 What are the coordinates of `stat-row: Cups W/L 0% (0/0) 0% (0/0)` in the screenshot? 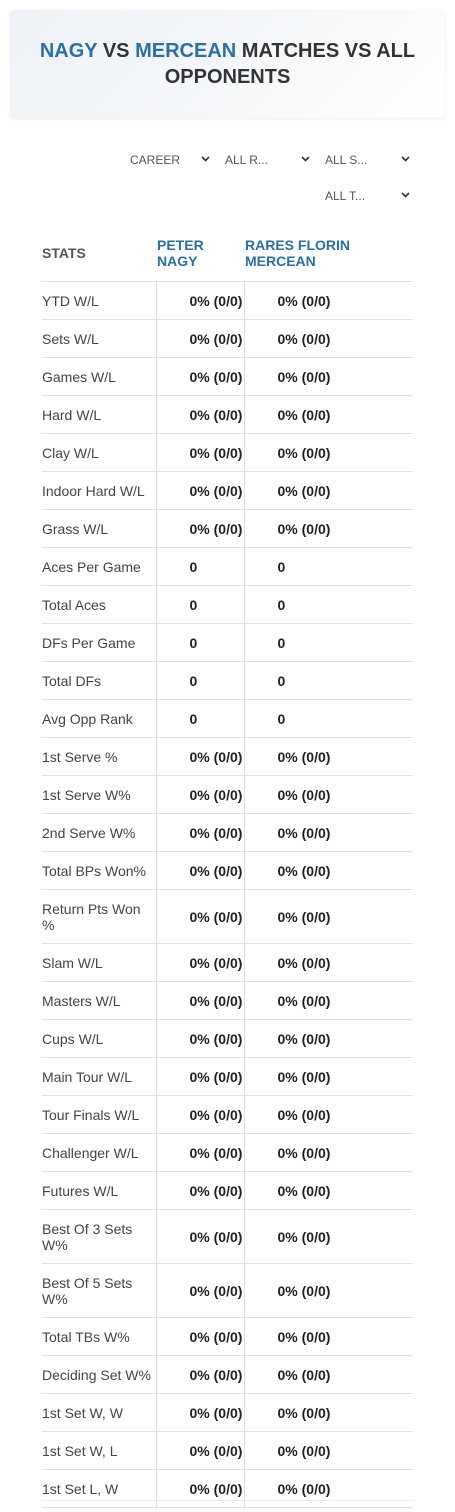 It's located at (227, 1038).